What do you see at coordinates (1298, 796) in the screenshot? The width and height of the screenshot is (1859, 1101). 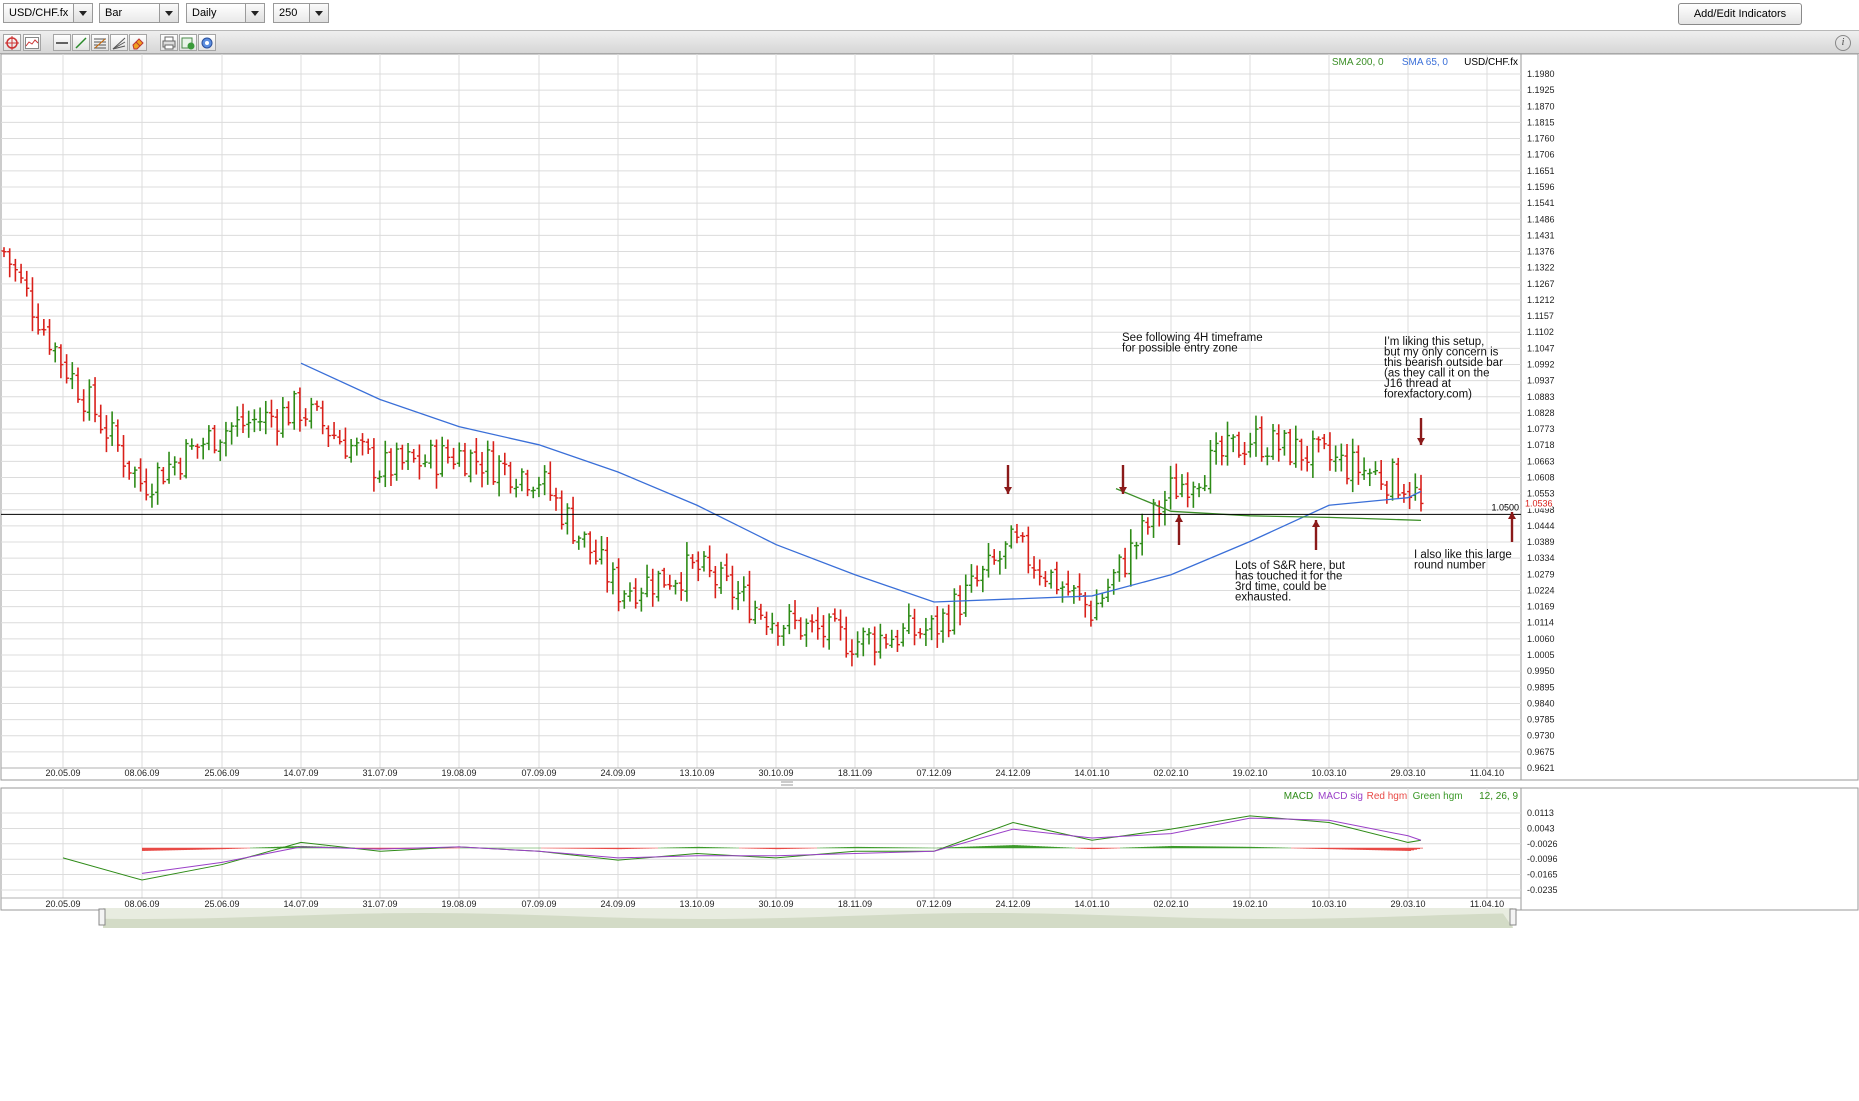 I see `macd-legend-entry: MACD` at bounding box center [1298, 796].